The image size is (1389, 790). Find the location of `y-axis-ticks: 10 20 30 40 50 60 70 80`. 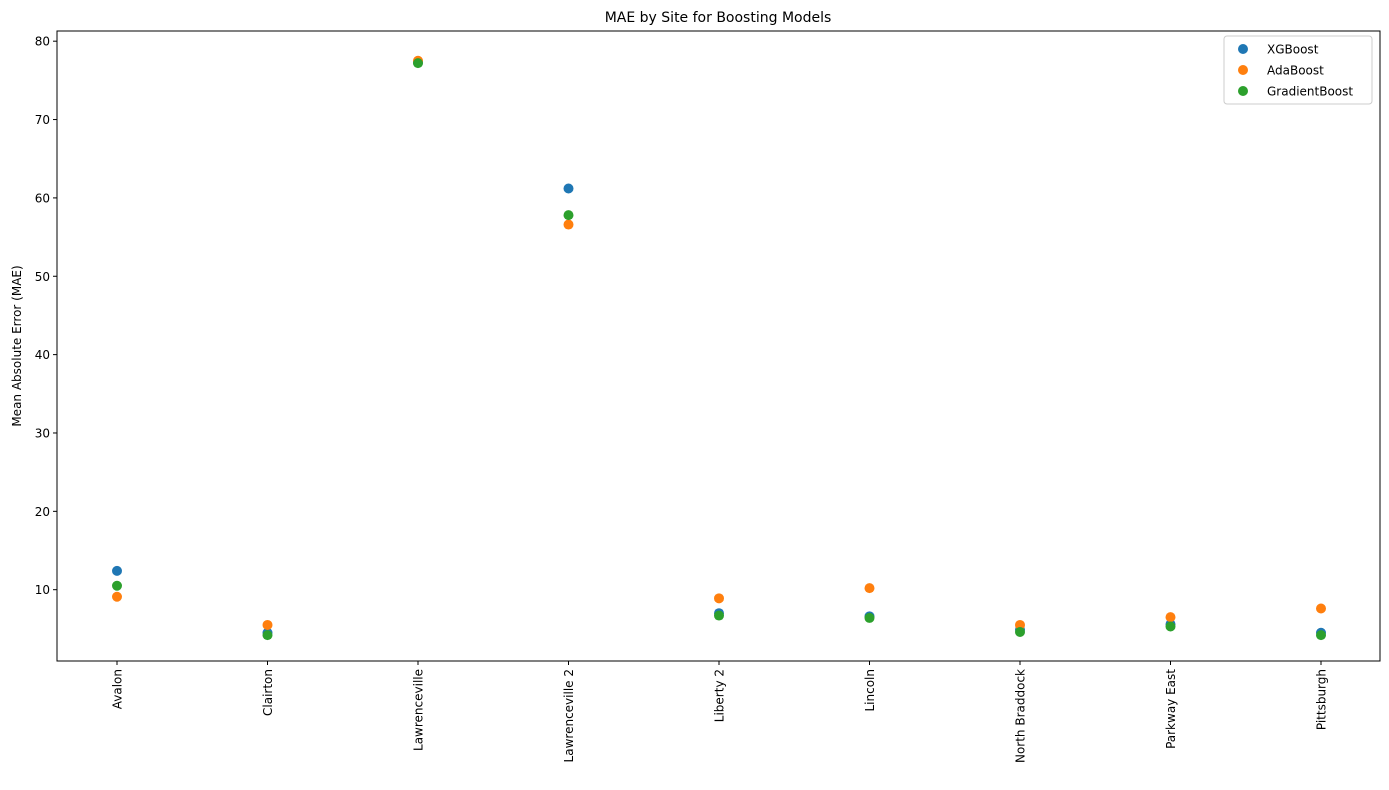

y-axis-ticks: 10 20 30 40 50 60 70 80 is located at coordinates (46, 316).